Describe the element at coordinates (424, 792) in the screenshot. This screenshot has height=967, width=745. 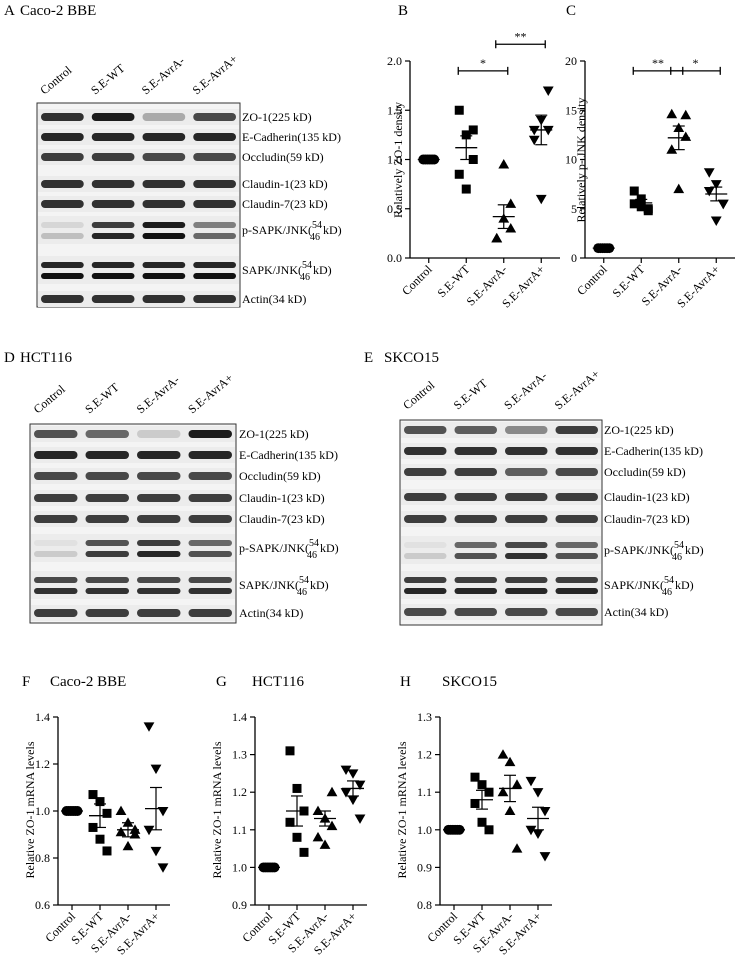
I see `y-tick-label: 1.1` at that location.